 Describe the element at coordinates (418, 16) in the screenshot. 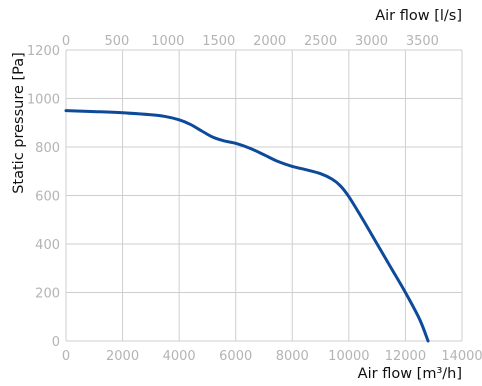

I see `x2-axis-title: Air flow [l/s]` at that location.